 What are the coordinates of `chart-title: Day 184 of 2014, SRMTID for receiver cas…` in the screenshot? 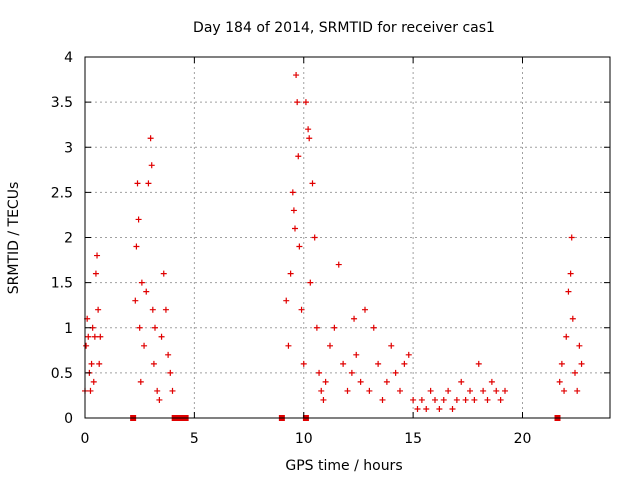 It's located at (344, 28).